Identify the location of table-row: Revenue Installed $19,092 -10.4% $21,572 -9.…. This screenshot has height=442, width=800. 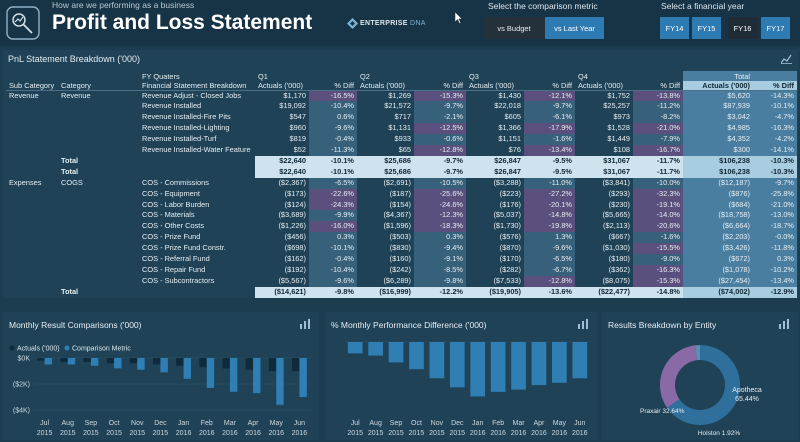
(401, 107).